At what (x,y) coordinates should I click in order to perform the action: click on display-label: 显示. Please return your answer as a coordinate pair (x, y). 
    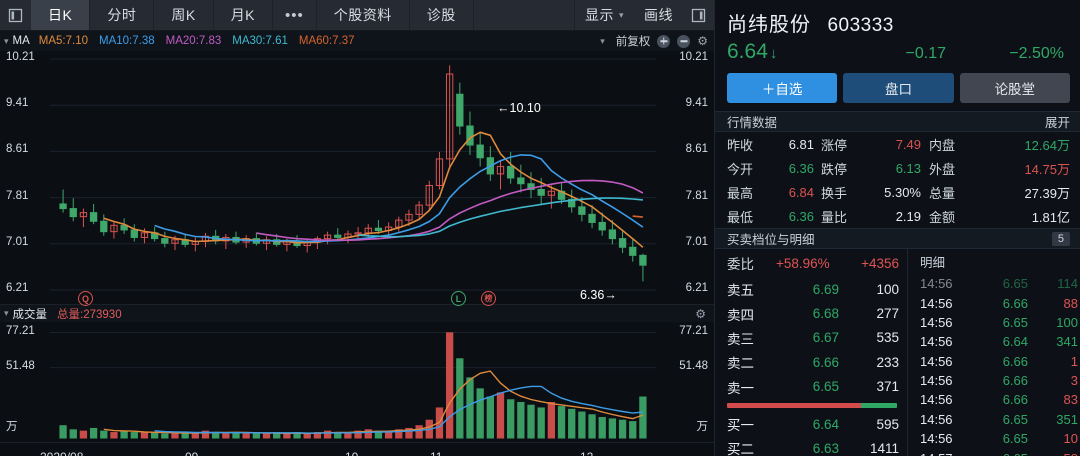
    Looking at the image, I should click on (599, 15).